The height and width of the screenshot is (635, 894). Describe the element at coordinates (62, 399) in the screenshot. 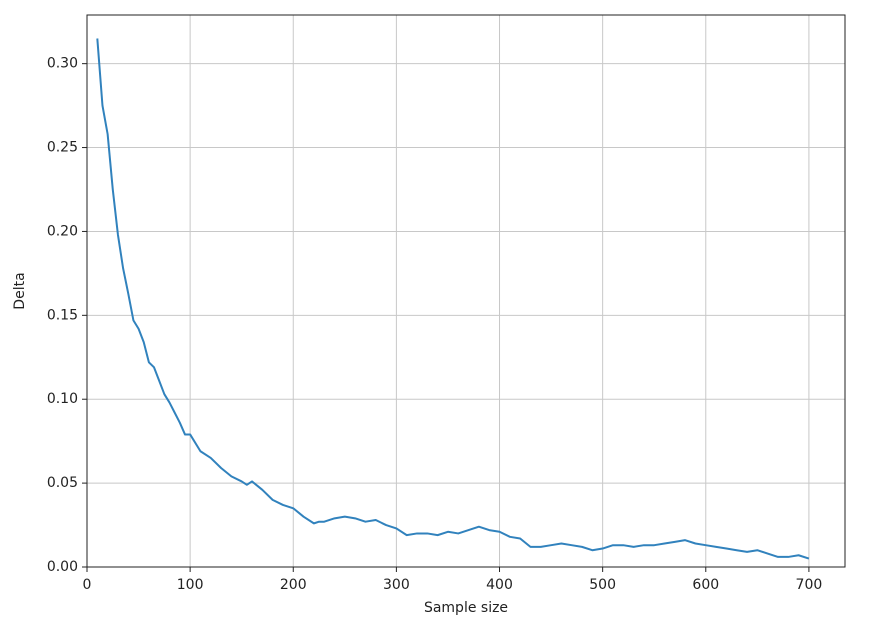

I see `y-tick-label: 0.10` at that location.